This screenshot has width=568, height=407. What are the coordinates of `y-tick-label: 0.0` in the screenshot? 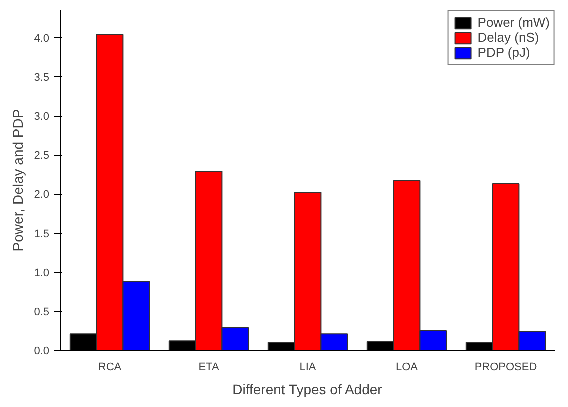 It's located at (42, 352).